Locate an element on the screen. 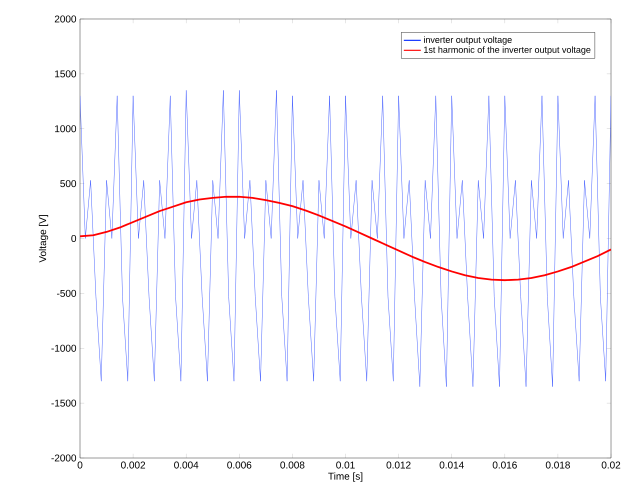 This screenshot has height=491, width=640. x-tick-label: 0.002 is located at coordinates (133, 465).